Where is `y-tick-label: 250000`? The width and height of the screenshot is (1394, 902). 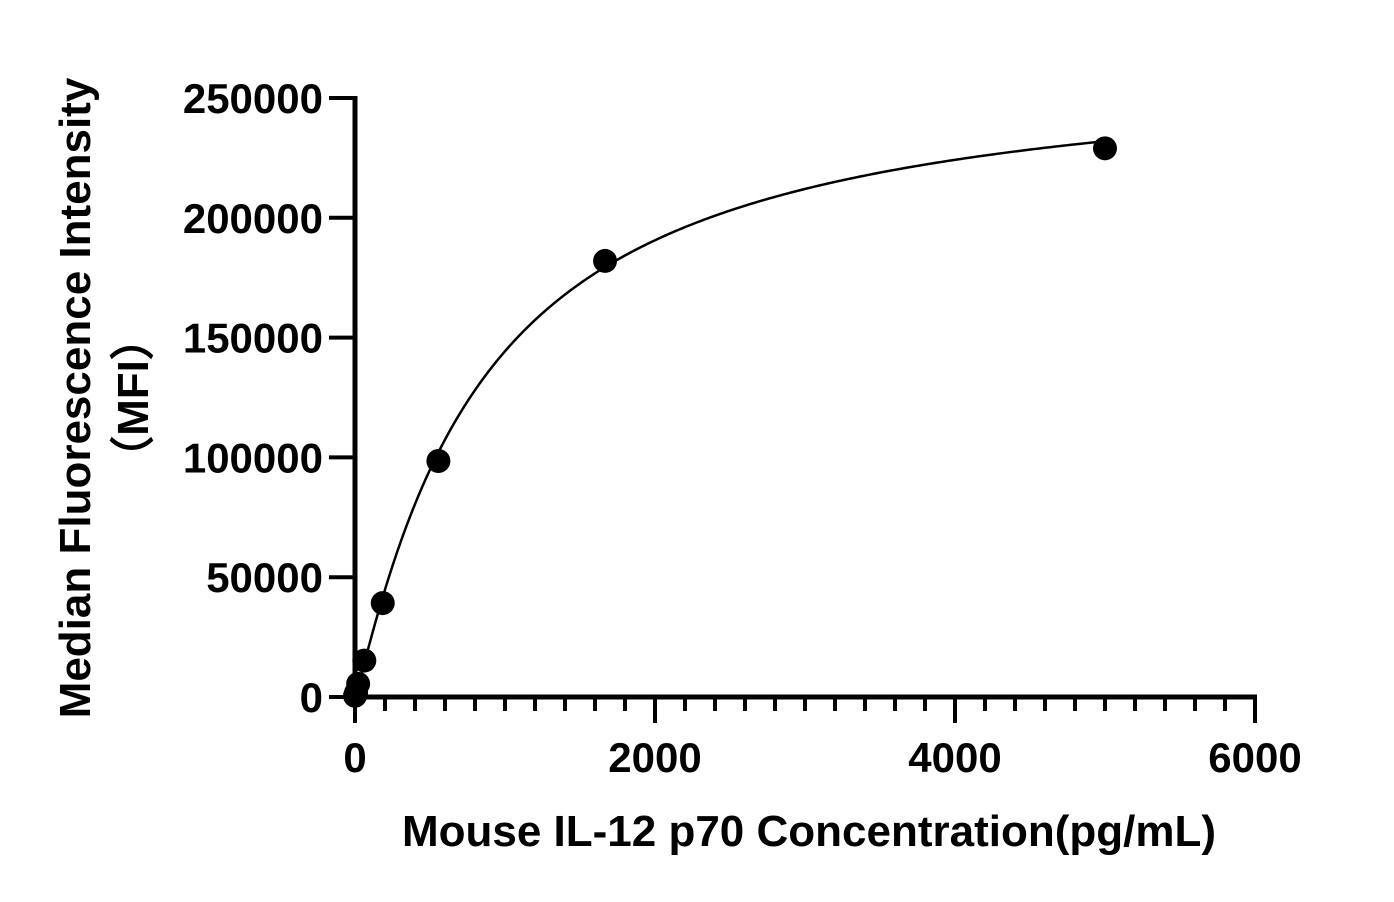 y-tick-label: 250000 is located at coordinates (253, 98).